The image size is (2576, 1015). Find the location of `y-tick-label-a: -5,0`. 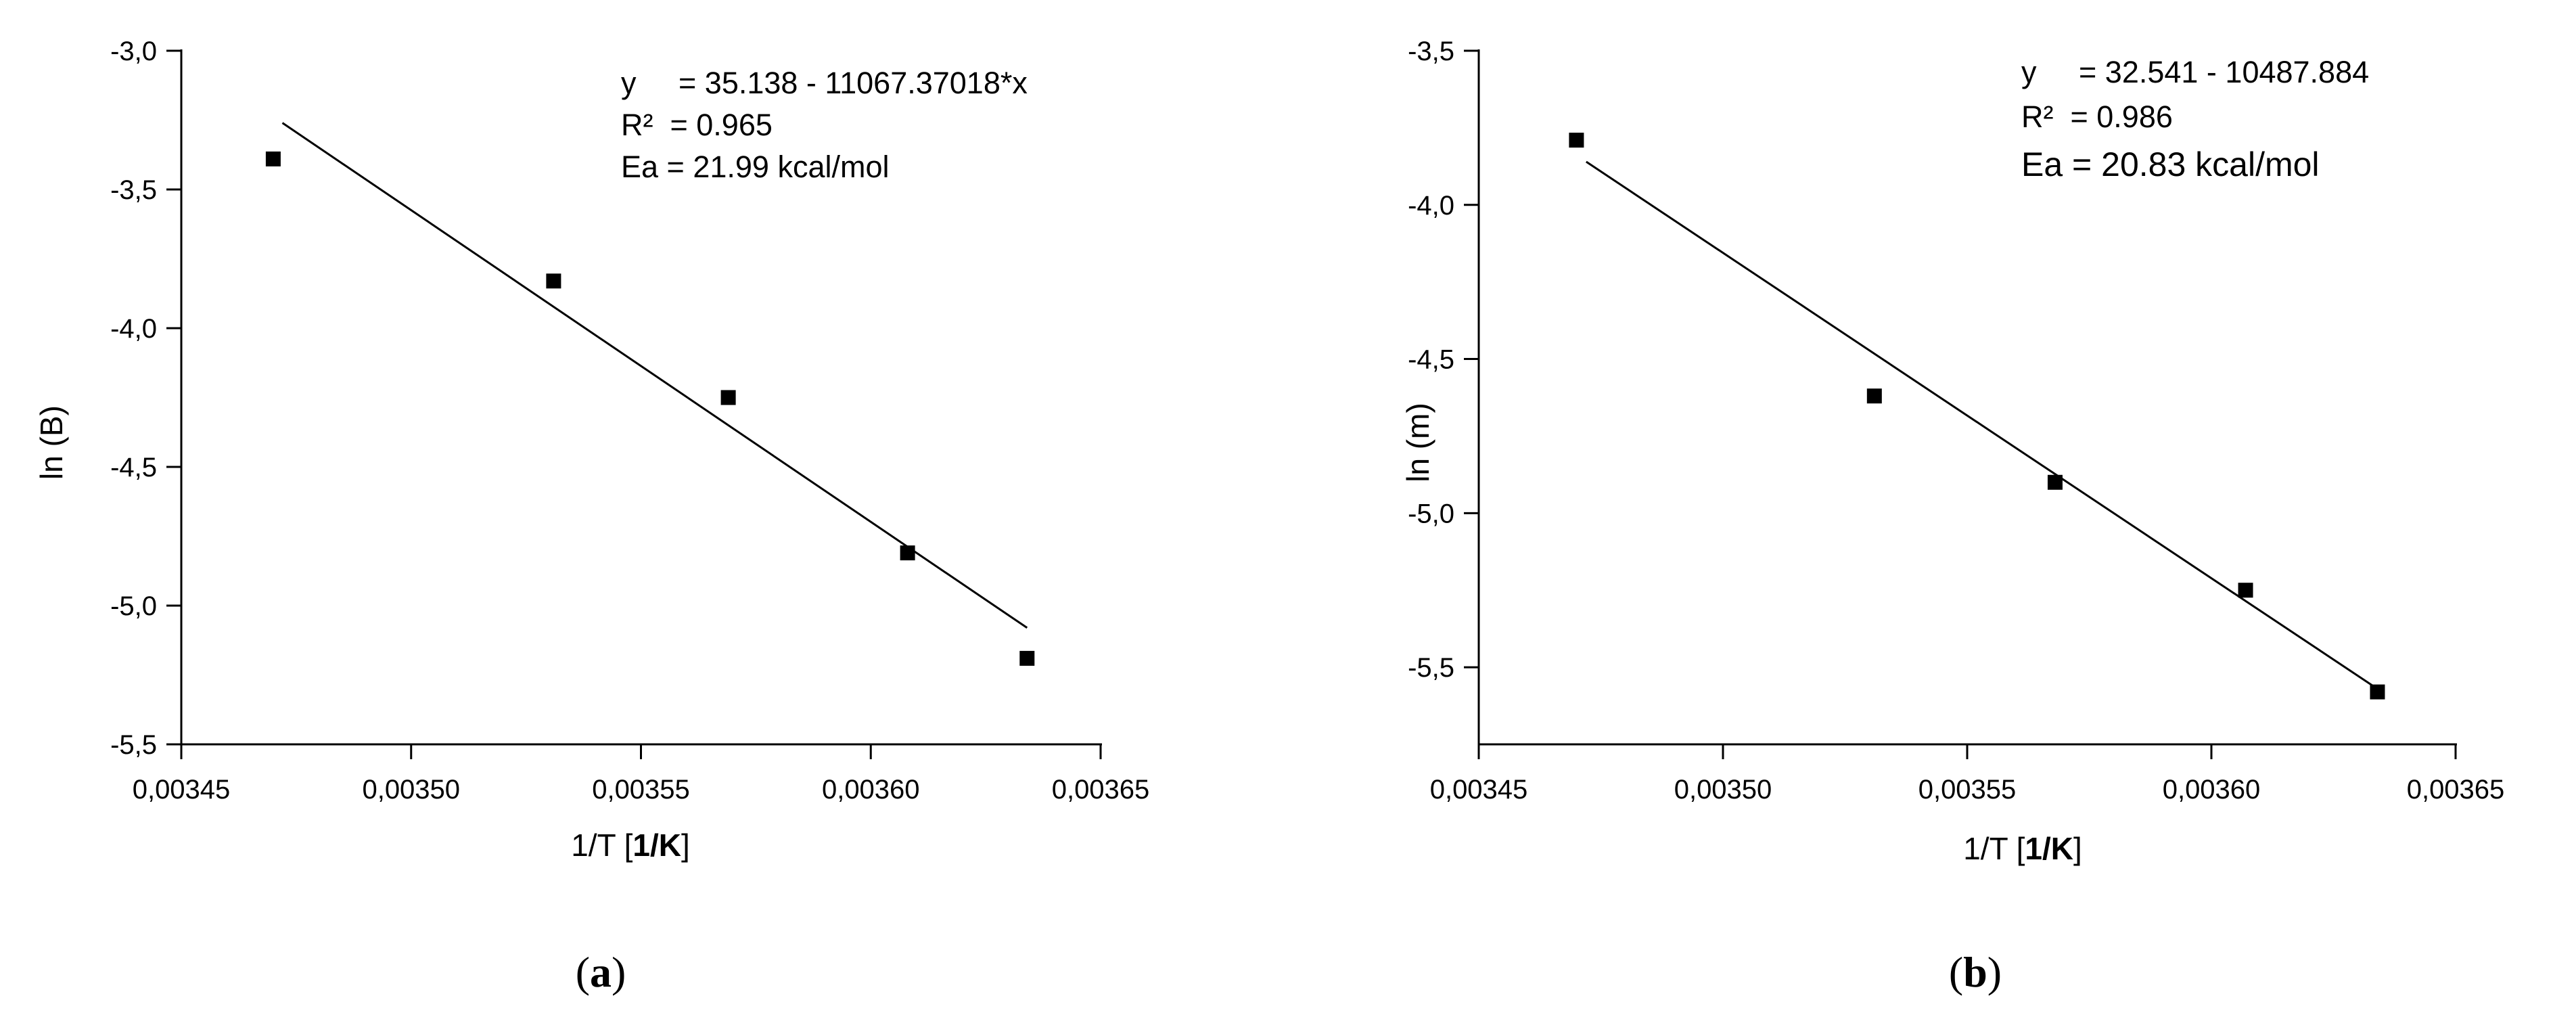

y-tick-label-a: -5,0 is located at coordinates (133, 606).